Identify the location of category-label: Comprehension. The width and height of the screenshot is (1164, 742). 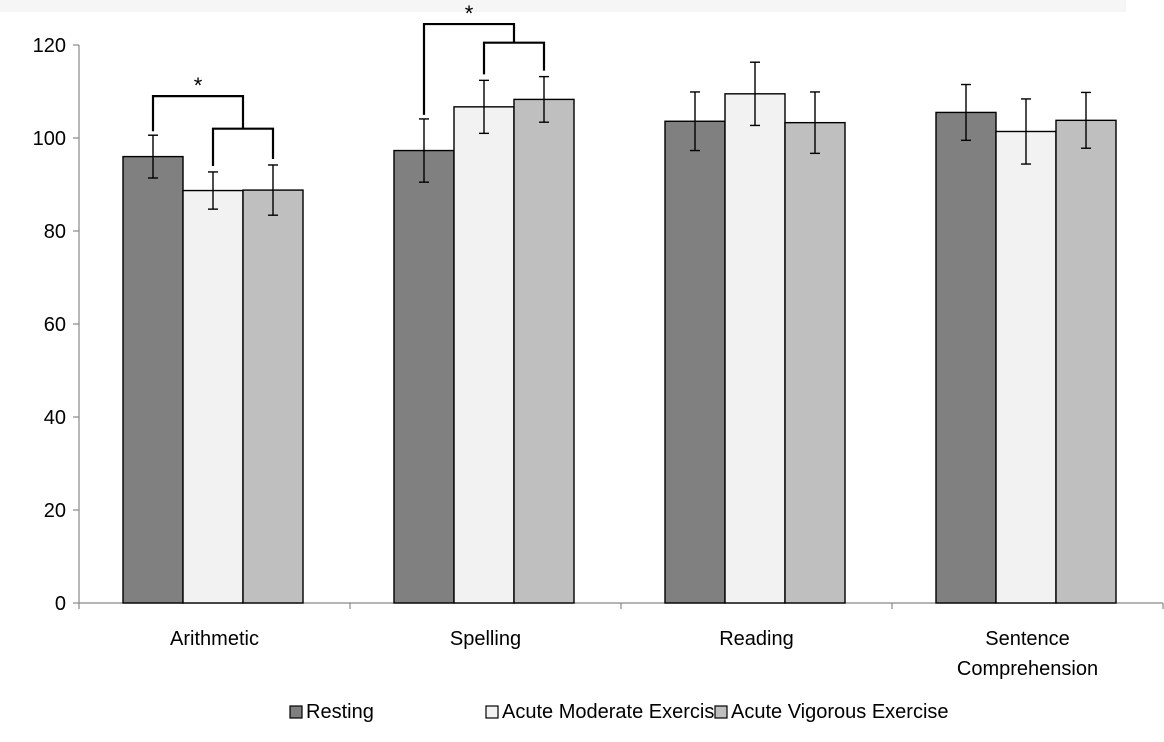
(1027, 669).